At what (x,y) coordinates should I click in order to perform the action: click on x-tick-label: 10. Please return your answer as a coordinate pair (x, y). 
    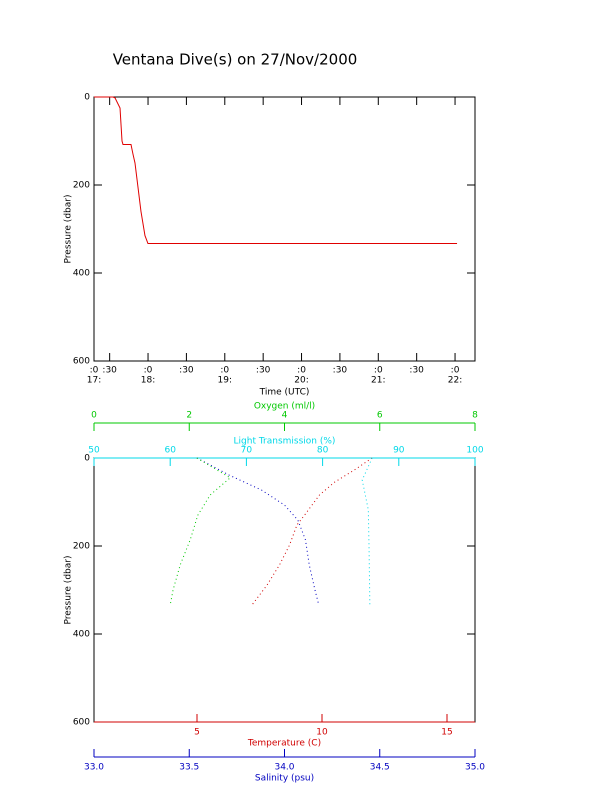
    Looking at the image, I should click on (322, 733).